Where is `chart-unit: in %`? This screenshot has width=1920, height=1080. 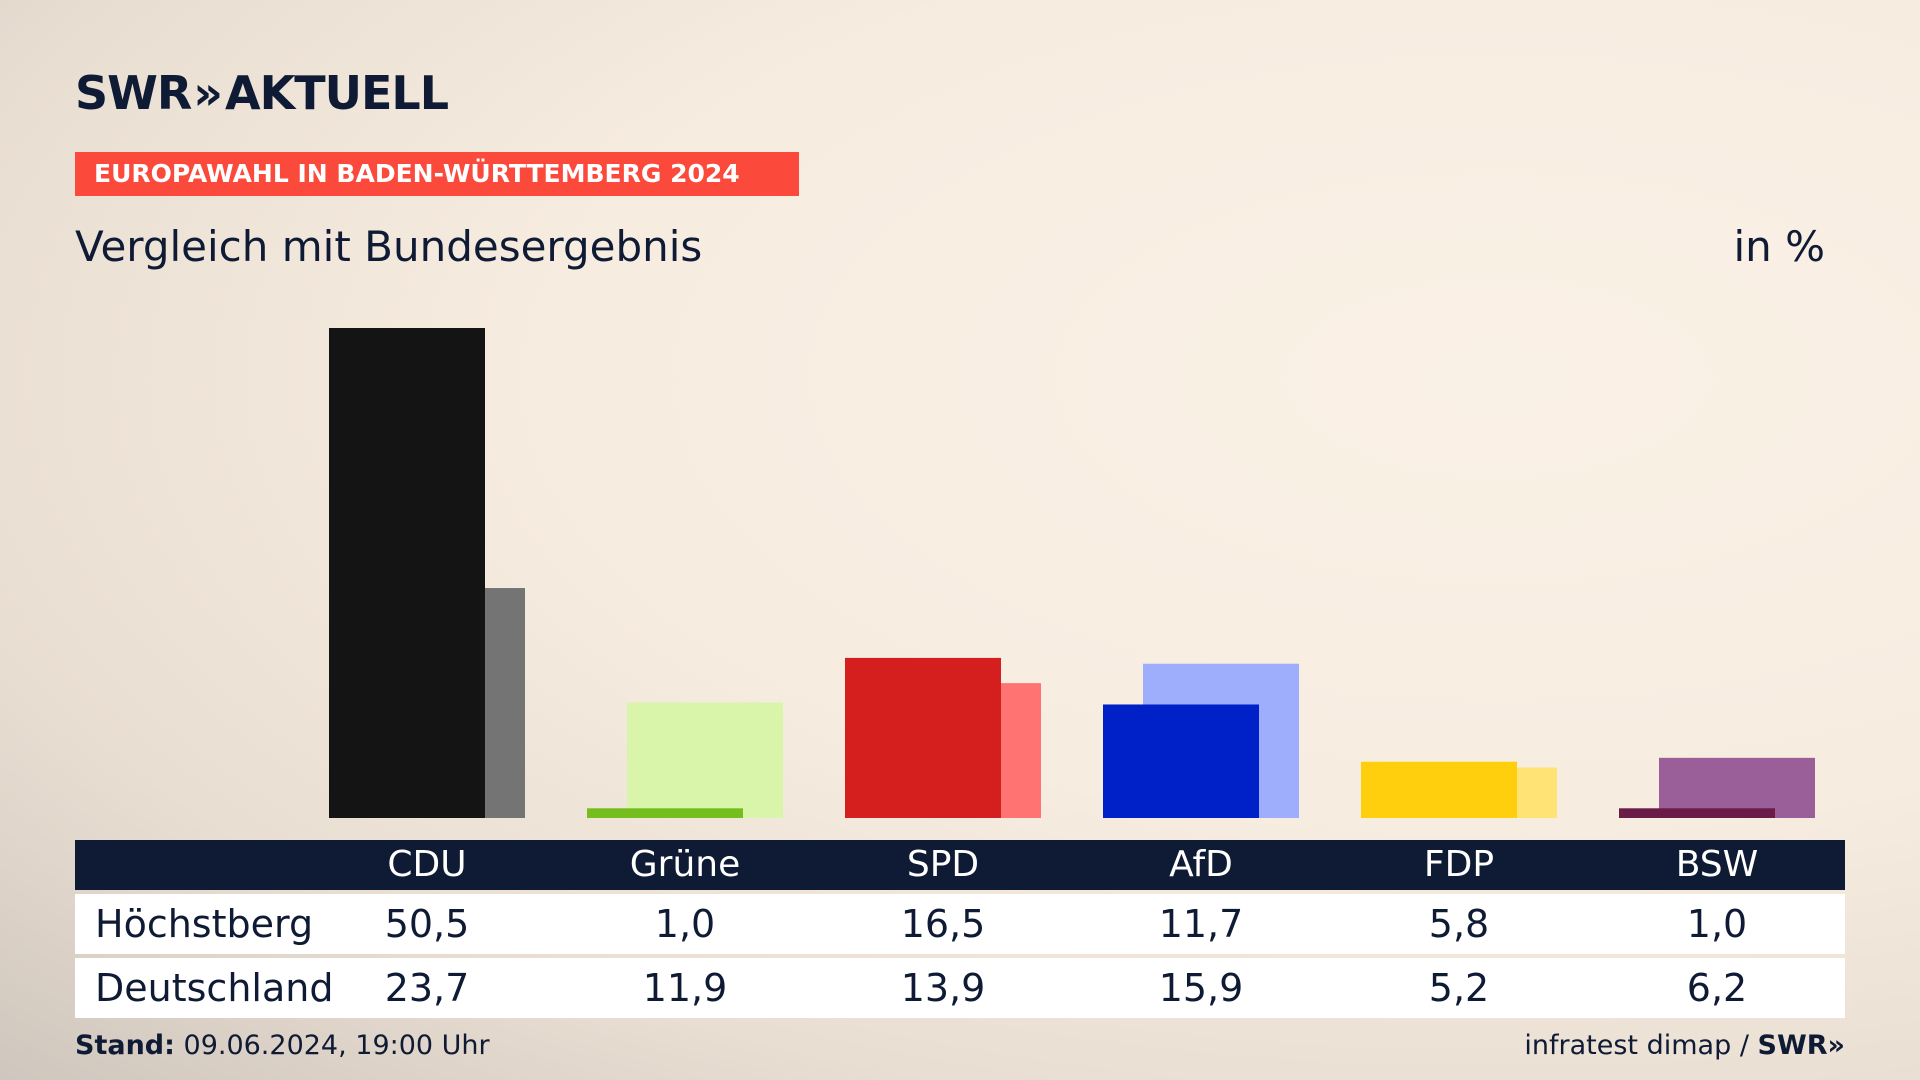
chart-unit: in % is located at coordinates (1779, 246).